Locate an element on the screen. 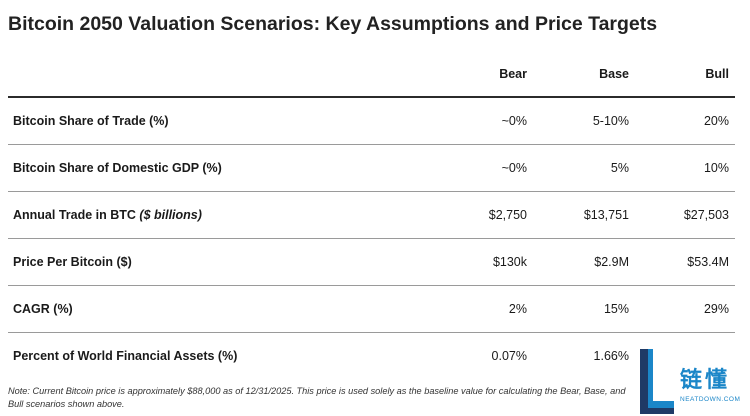 This screenshot has width=750, height=416. base-value: 15% is located at coordinates (579, 309).